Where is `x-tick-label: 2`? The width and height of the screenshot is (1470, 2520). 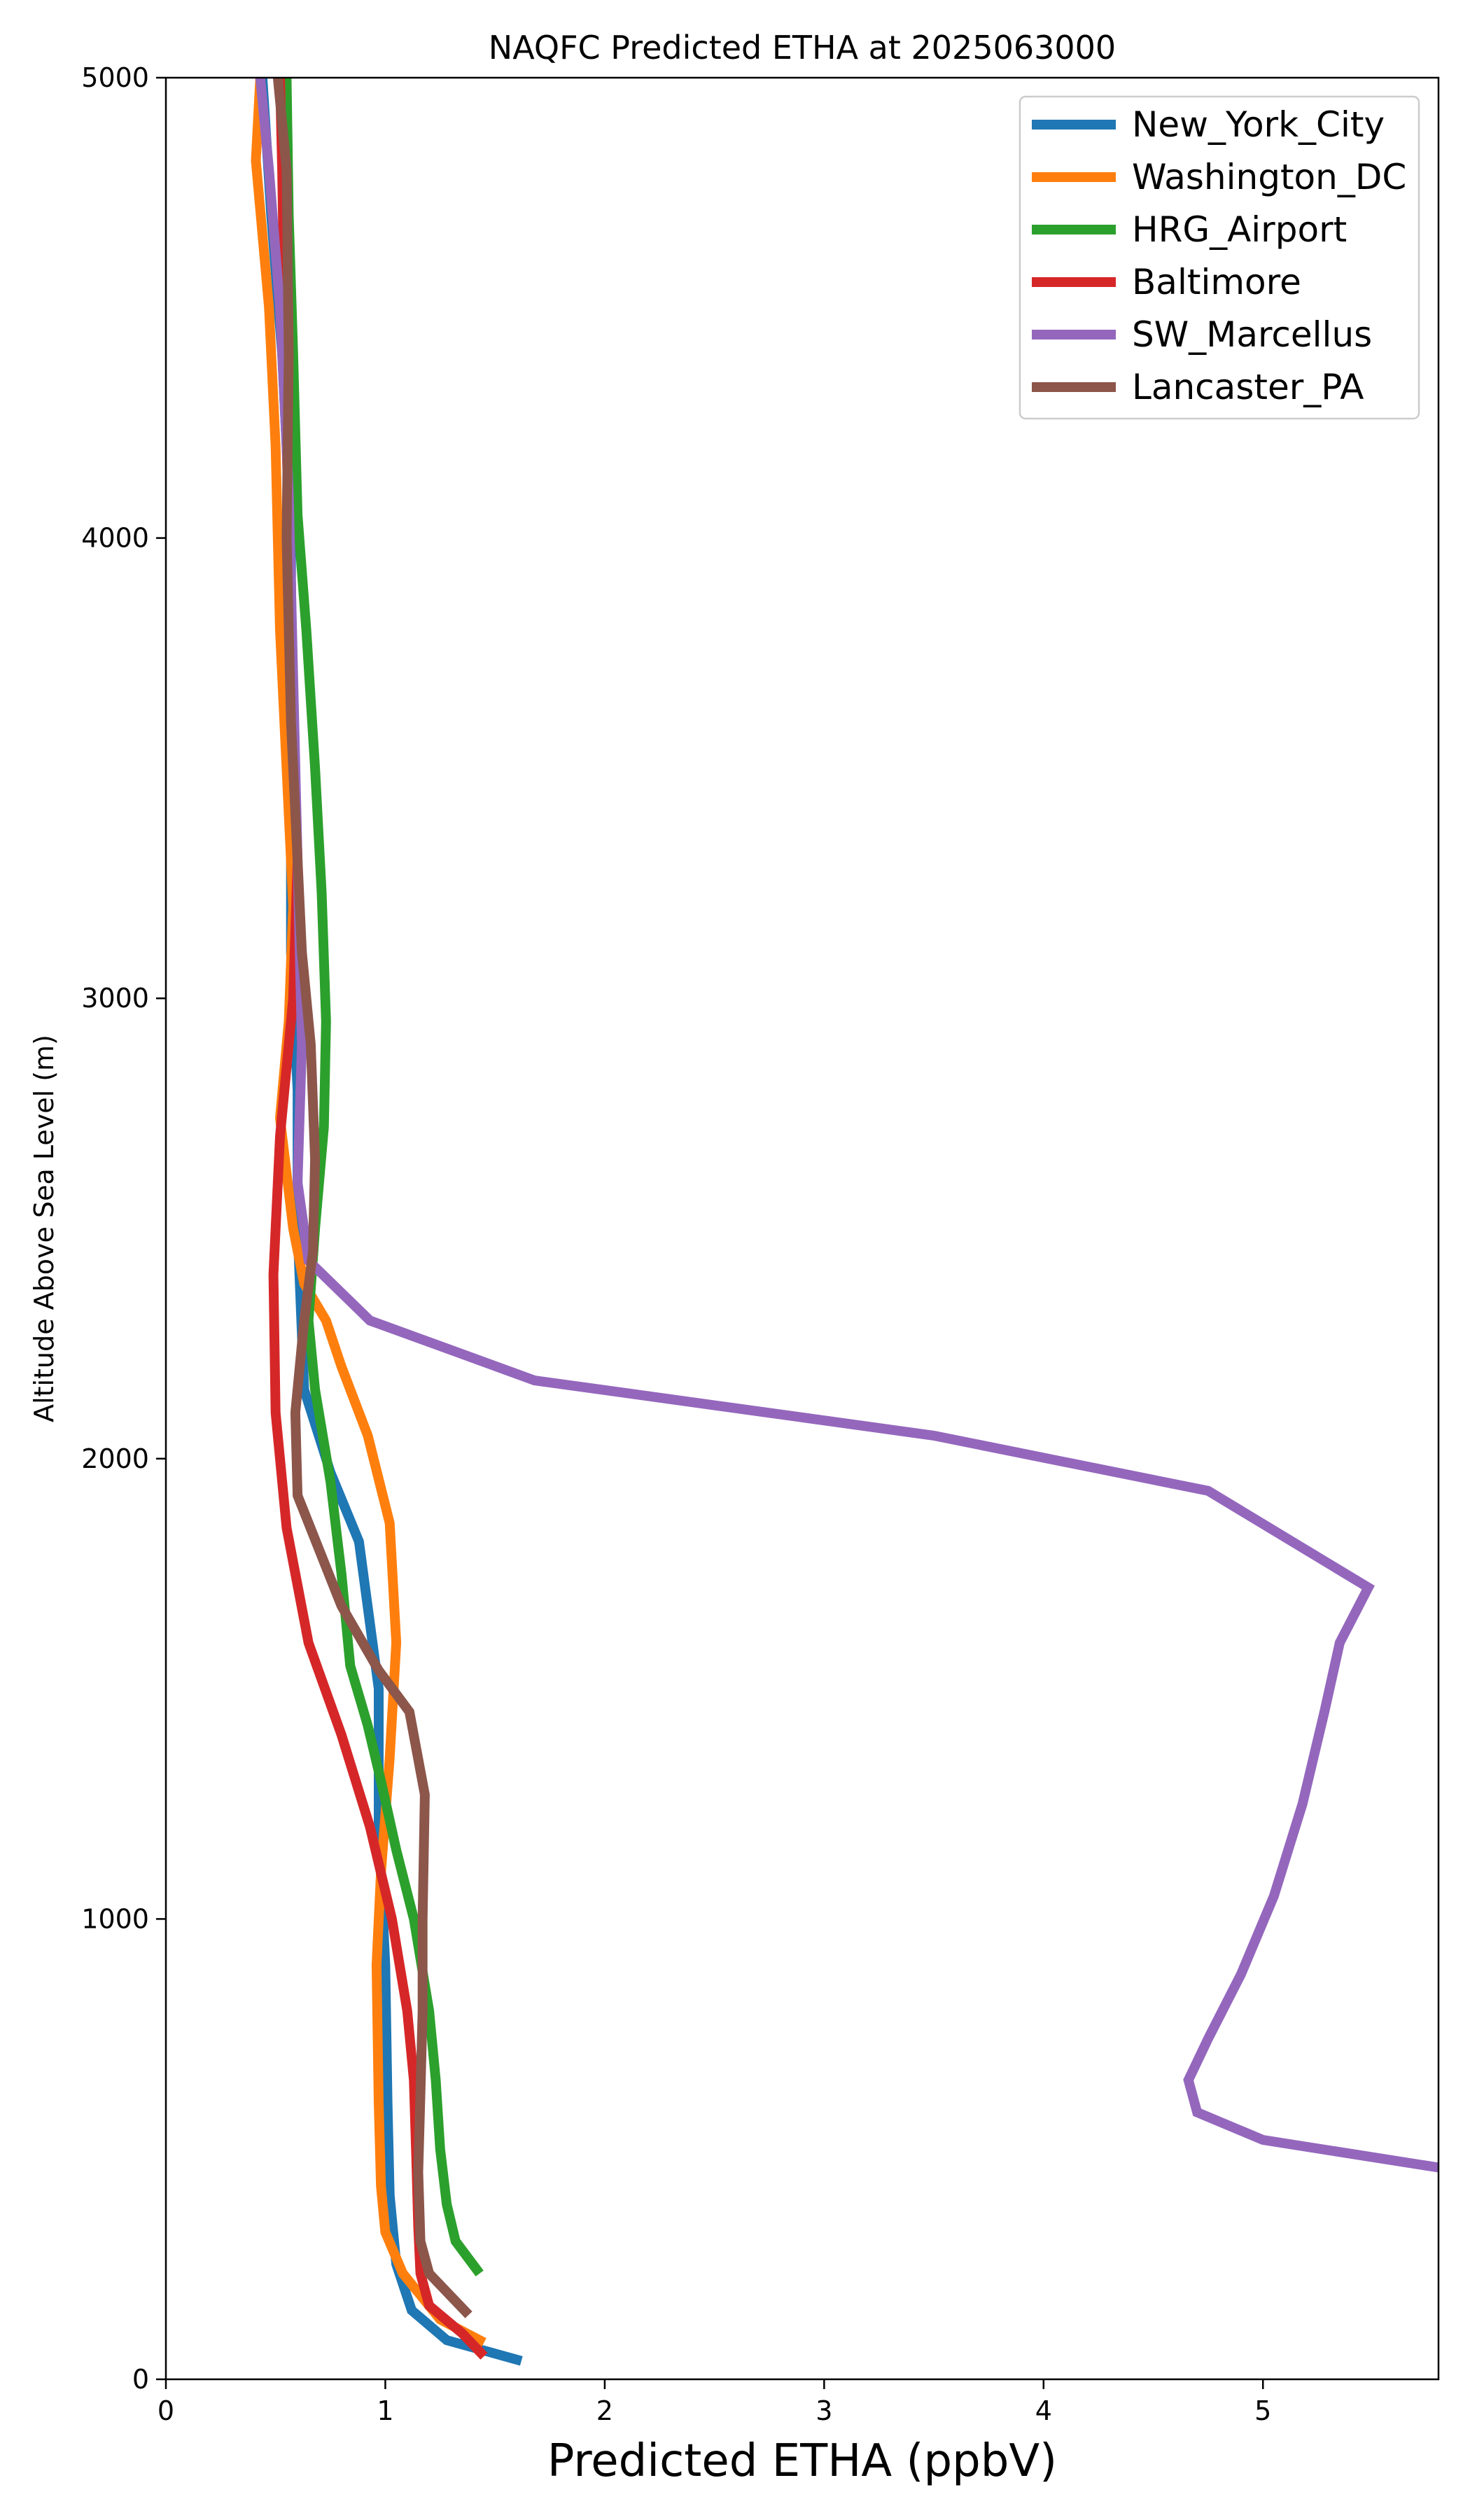
x-tick-label: 2 is located at coordinates (604, 2410).